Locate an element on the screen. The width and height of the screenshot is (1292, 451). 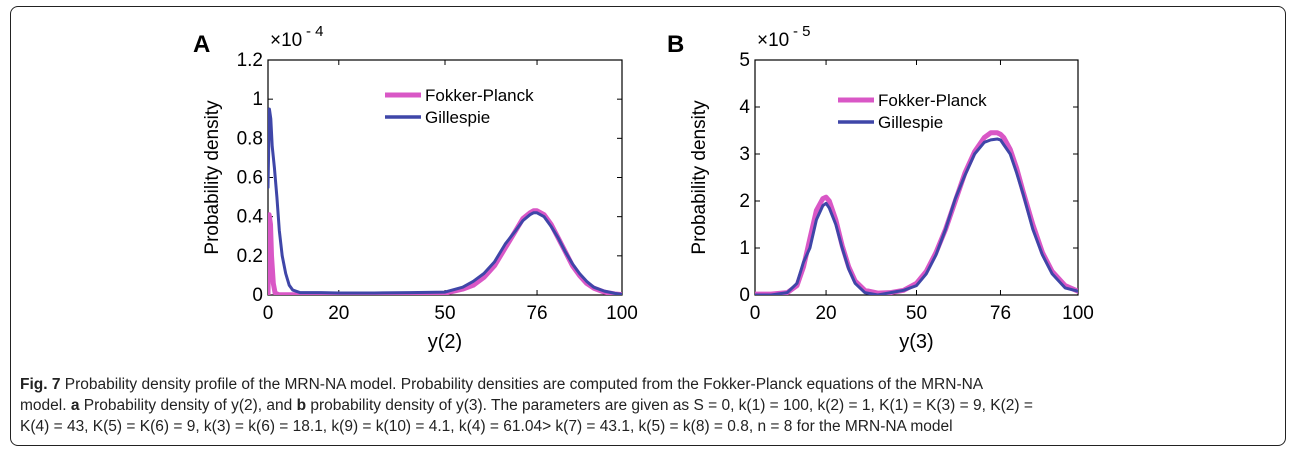
panel-b-label: B is located at coordinates (675, 44).